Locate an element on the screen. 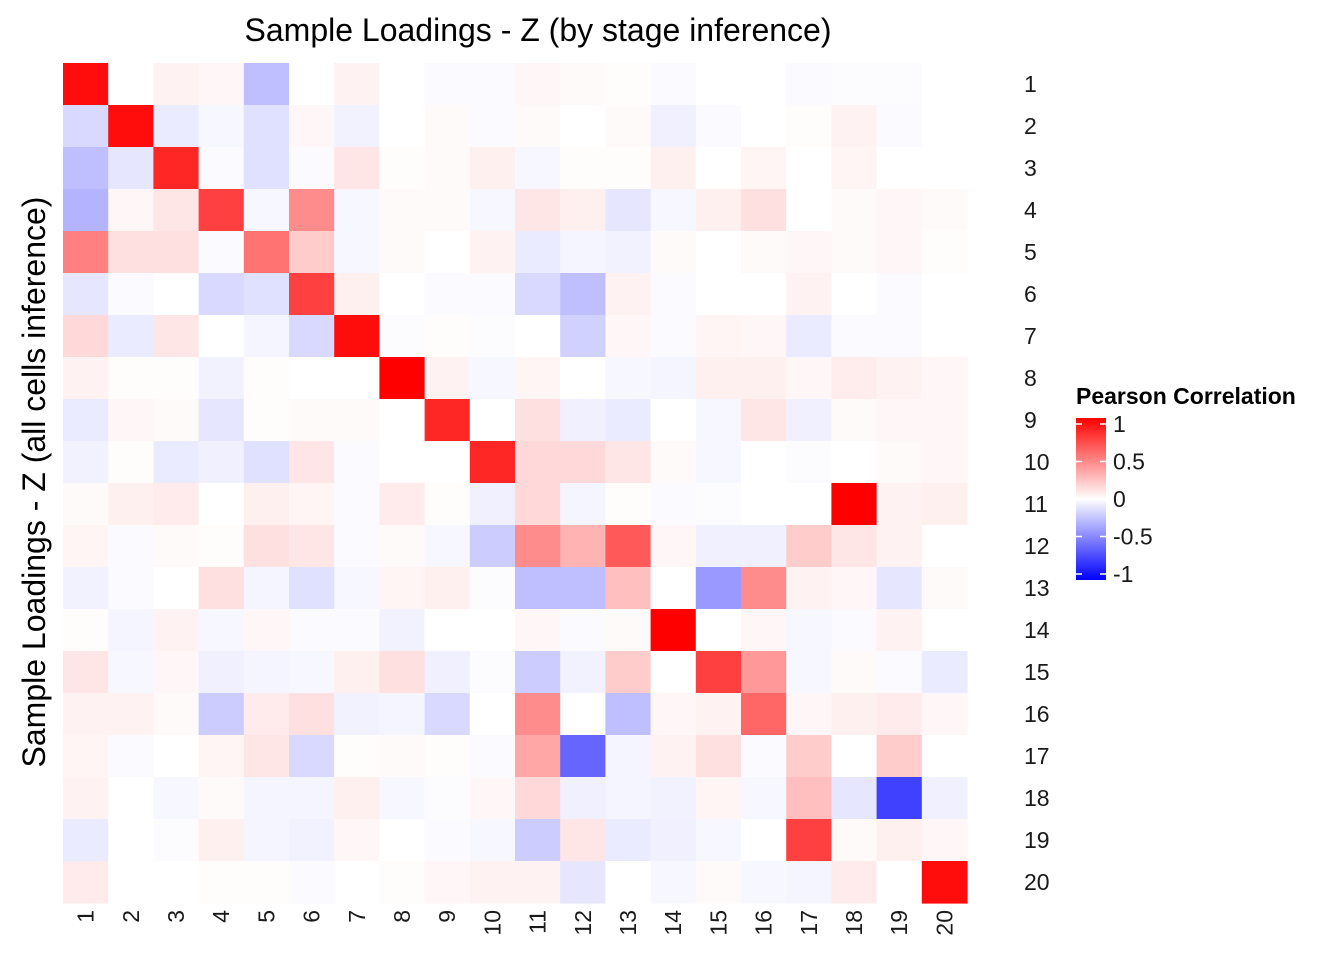 The image size is (1344, 960). heatmap-cell-r19-c4 is located at coordinates (221, 840).